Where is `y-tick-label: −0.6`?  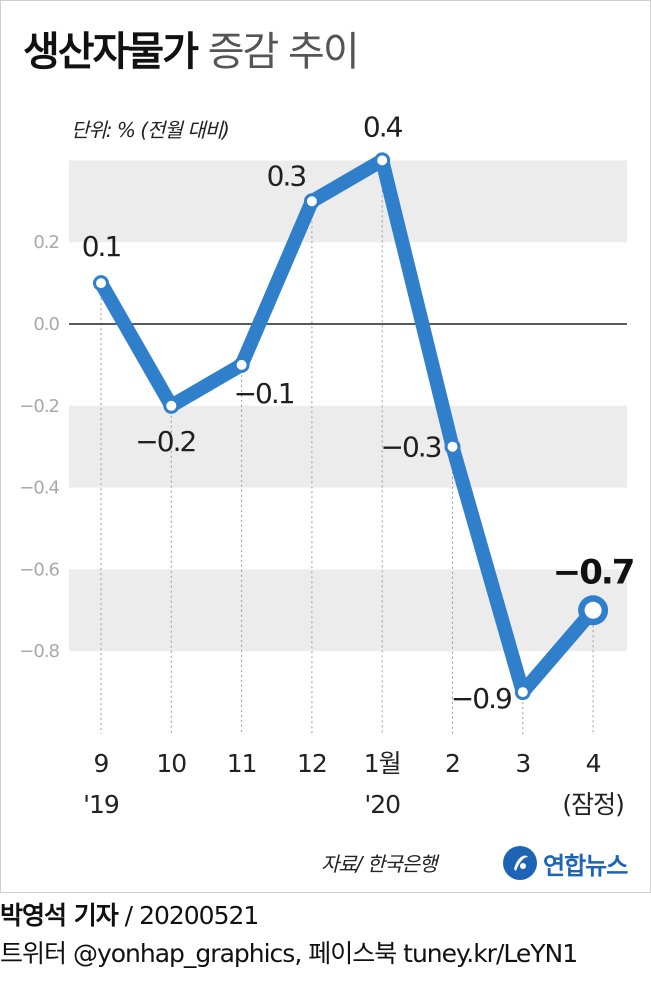
y-tick-label: −0.6 is located at coordinates (39, 569).